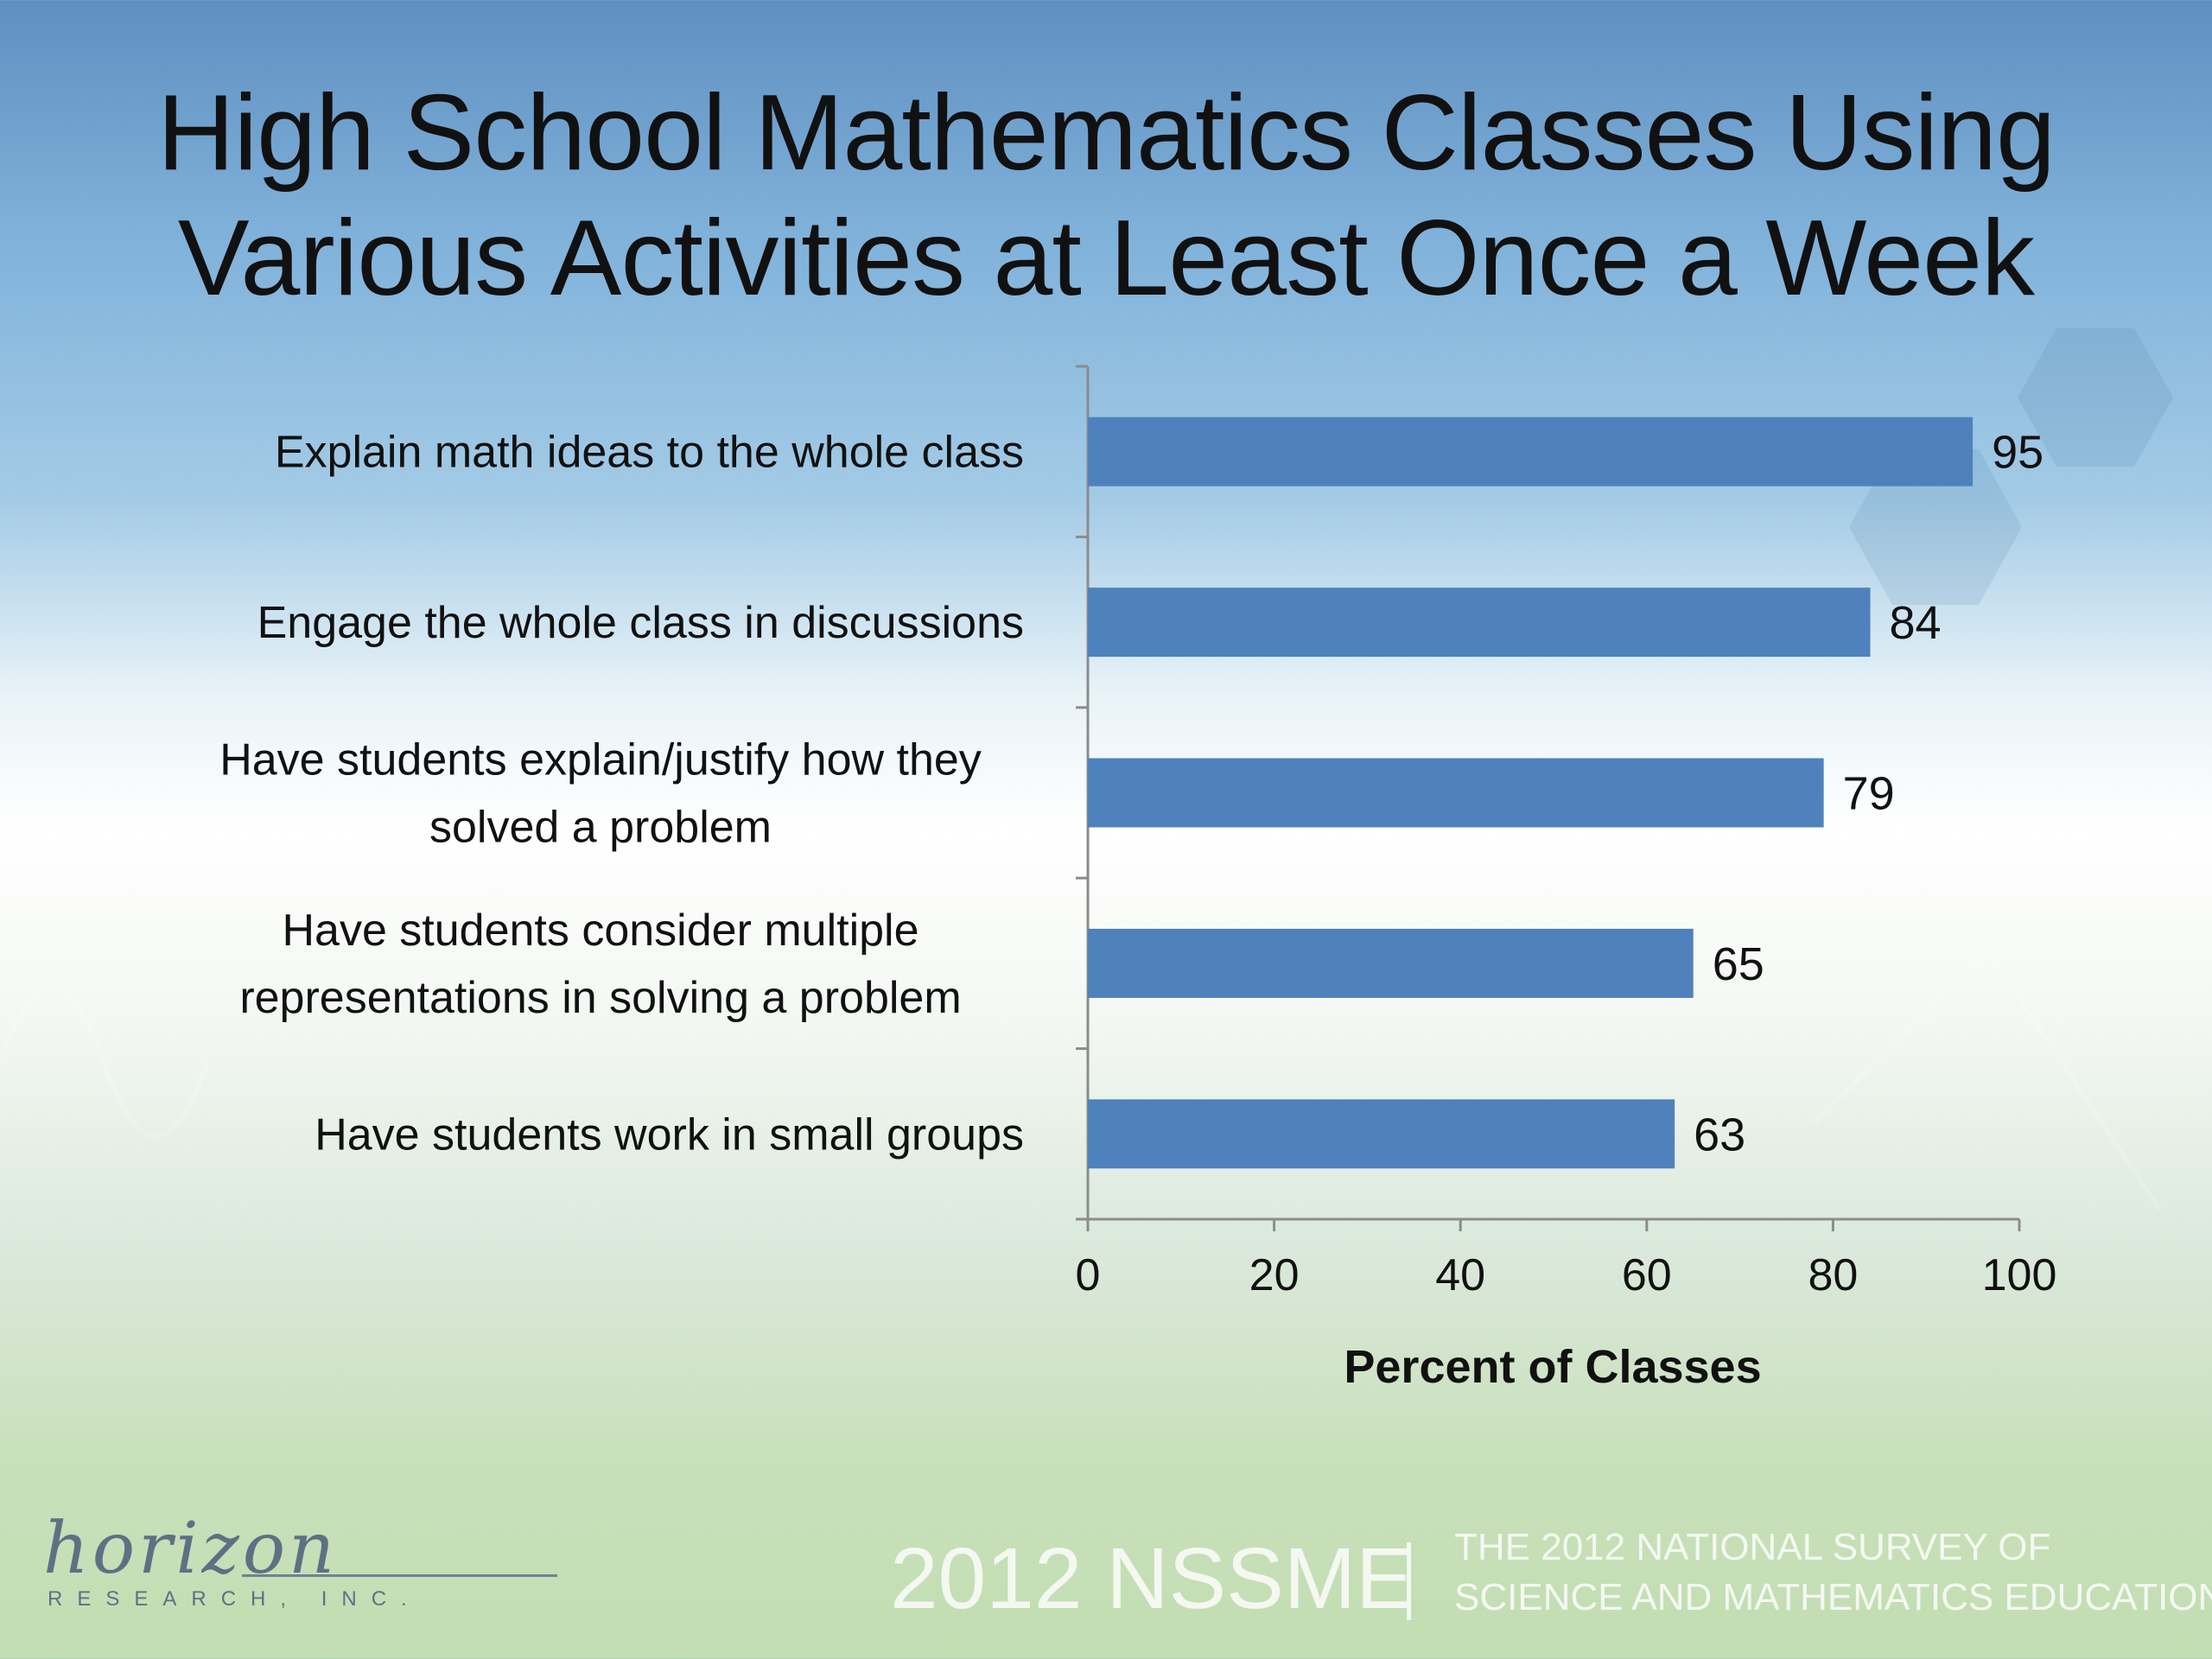 The width and height of the screenshot is (2212, 1659). I want to click on value-tick-label: 60, so click(1647, 1275).